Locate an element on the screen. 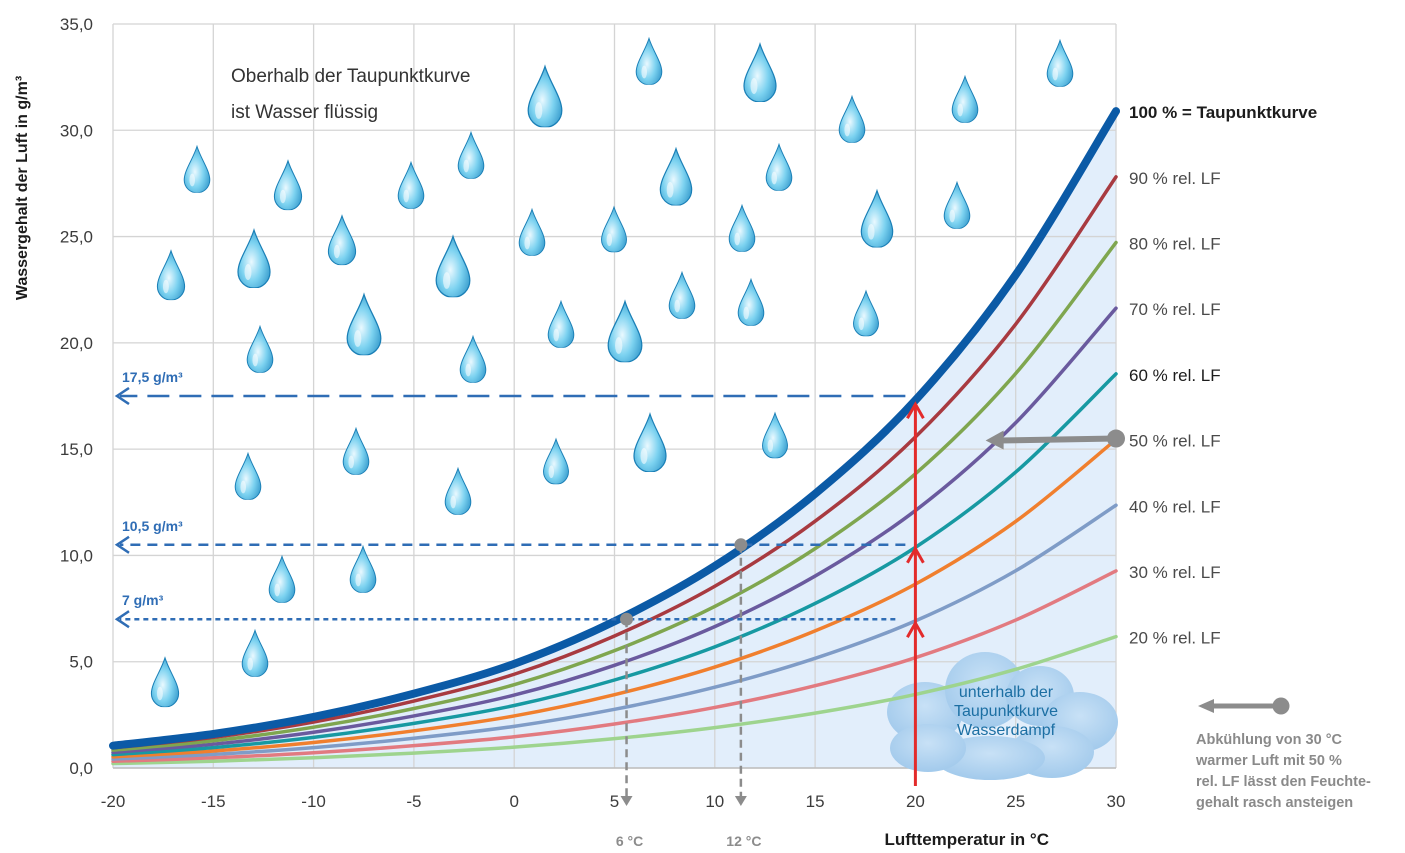 This screenshot has width=1405, height=853. x-axis-title: Lufttemperatur in °C is located at coordinates (966, 839).